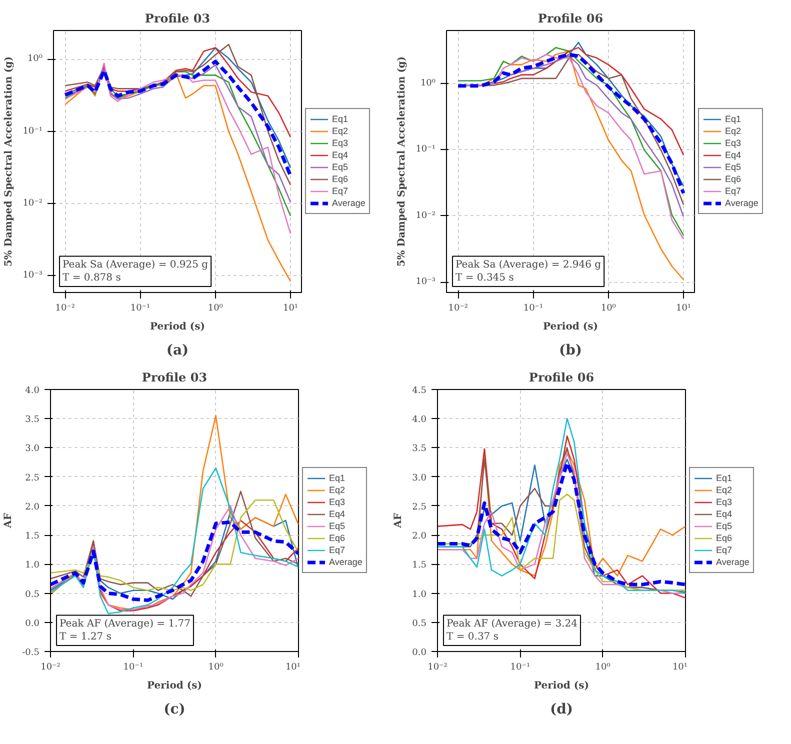  Describe the element at coordinates (562, 710) in the screenshot. I see `text: (d)` at that location.